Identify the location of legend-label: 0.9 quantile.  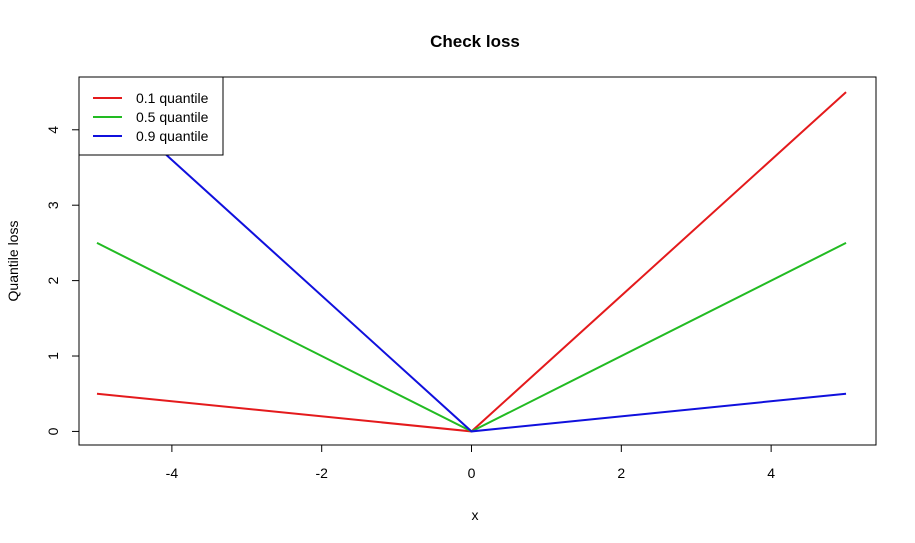
(172, 136).